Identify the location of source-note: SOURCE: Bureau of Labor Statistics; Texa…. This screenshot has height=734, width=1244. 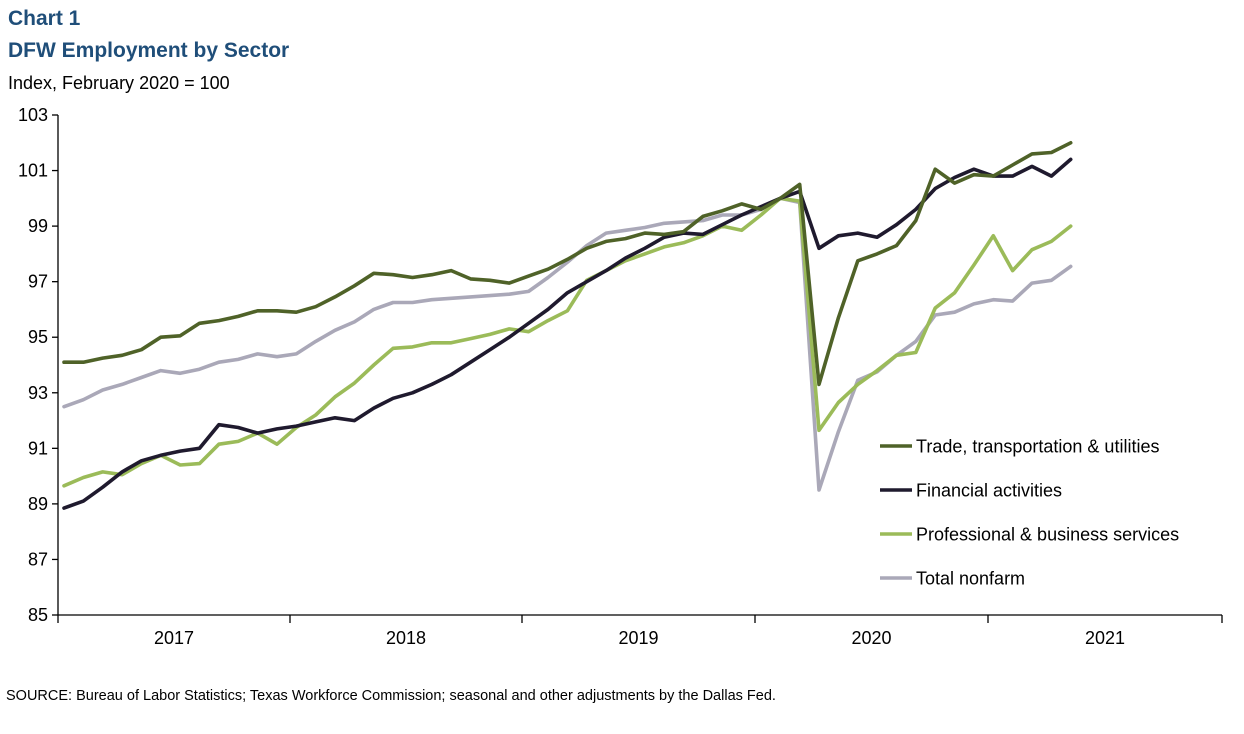
(391, 696).